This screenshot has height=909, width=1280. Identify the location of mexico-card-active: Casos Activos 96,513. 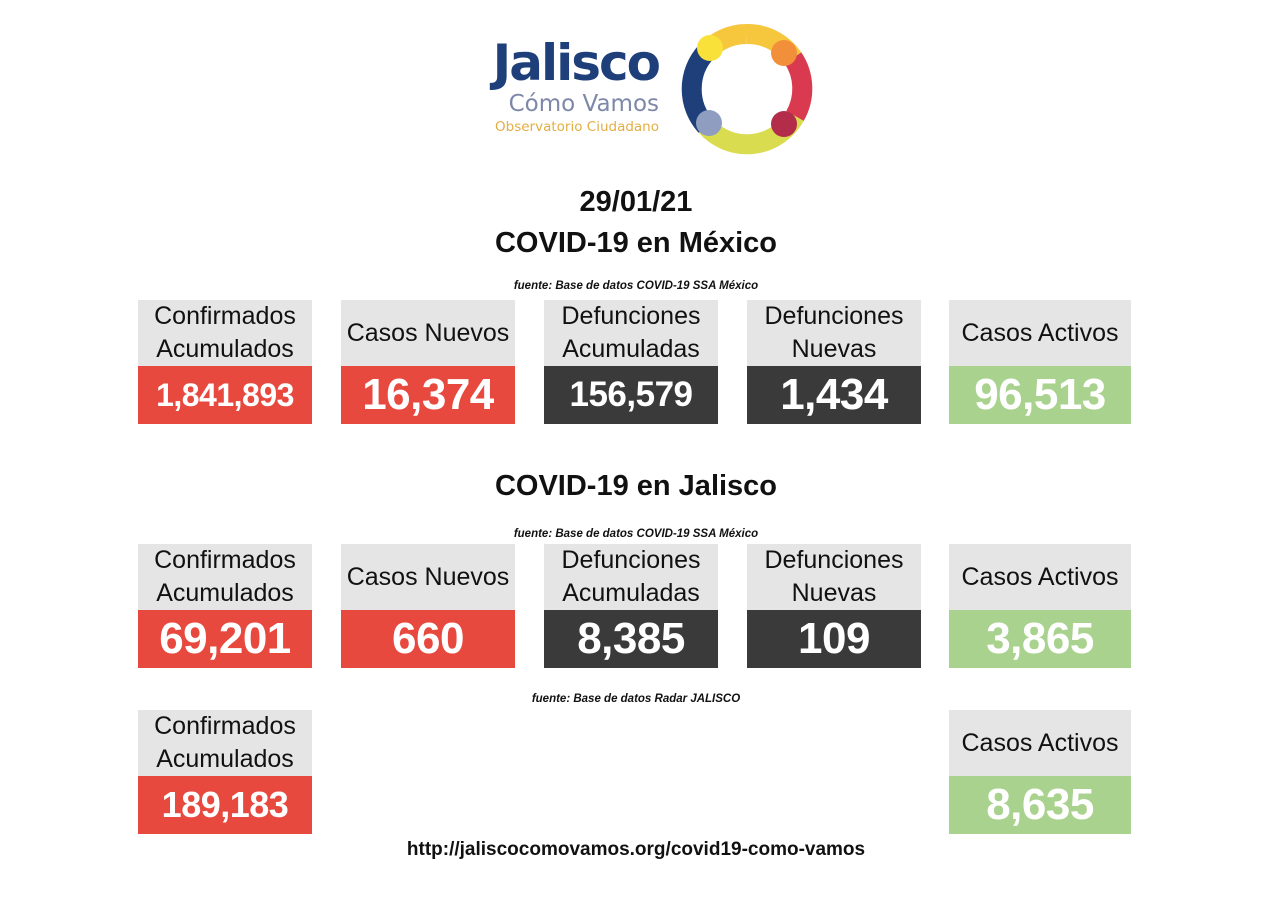
(1040, 362).